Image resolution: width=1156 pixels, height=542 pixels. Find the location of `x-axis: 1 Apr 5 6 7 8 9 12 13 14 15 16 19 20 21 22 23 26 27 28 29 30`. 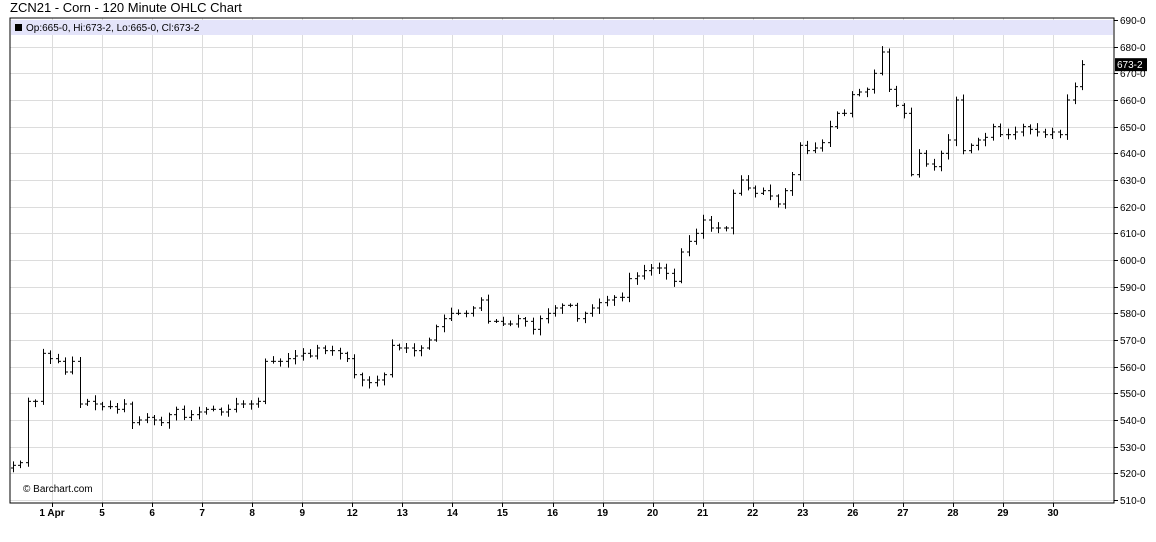

x-axis: 1 Apr 5 6 7 8 9 12 13 14 15 16 19 20 21 22 23 26 27 28 29 30 is located at coordinates (549, 511).